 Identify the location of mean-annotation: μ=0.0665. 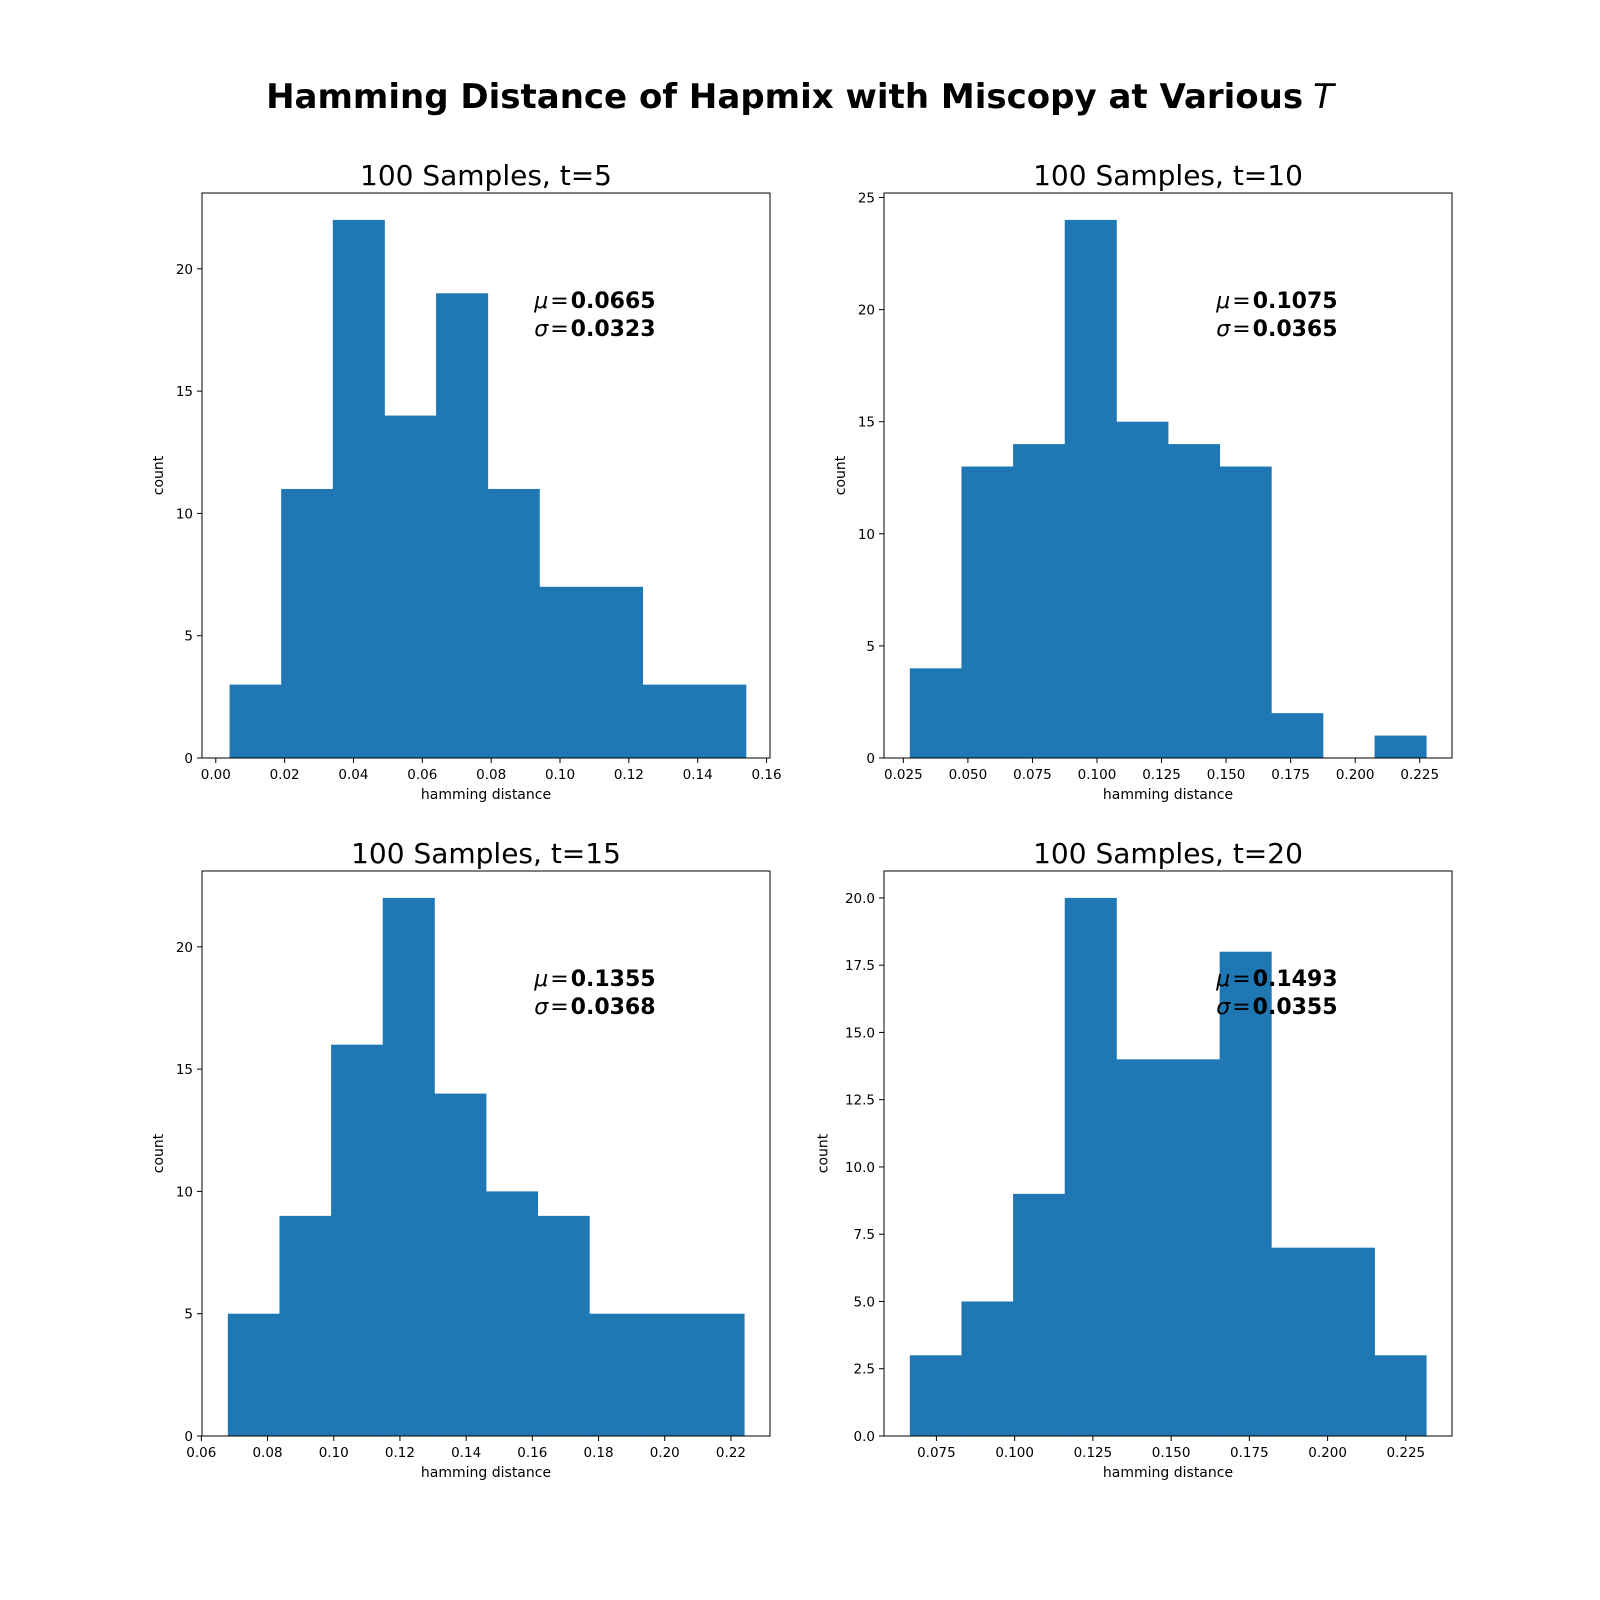
(594, 301).